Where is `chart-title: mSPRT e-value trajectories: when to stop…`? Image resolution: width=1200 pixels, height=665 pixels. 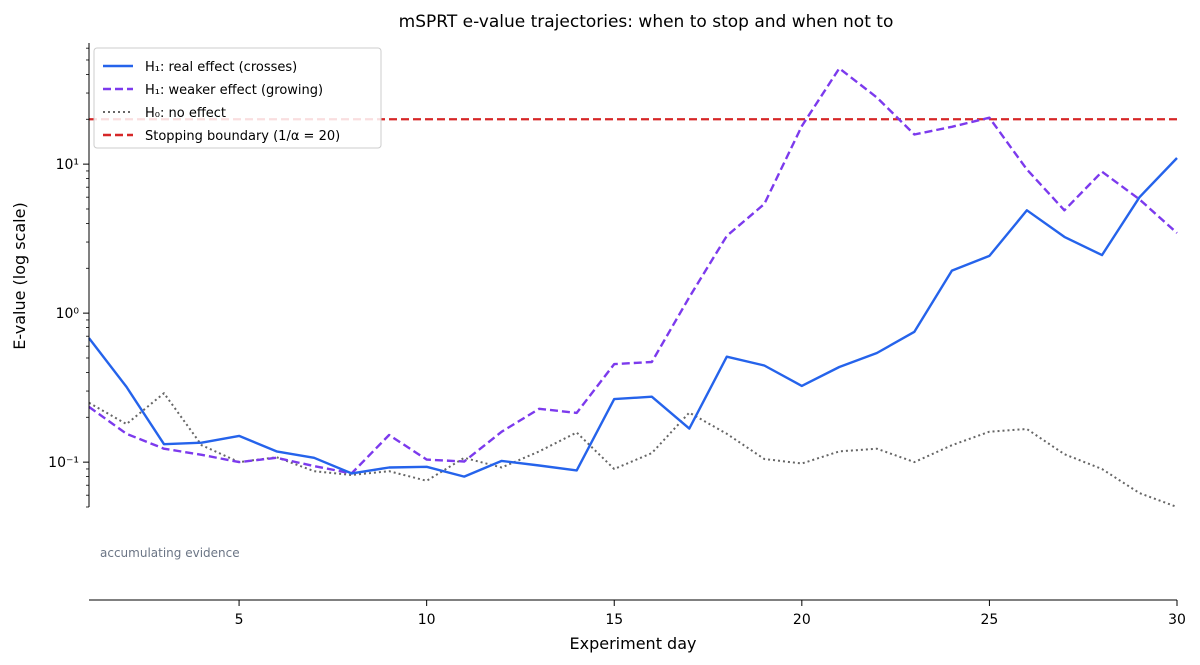 chart-title: mSPRT e-value trajectories: when to stop… is located at coordinates (646, 22).